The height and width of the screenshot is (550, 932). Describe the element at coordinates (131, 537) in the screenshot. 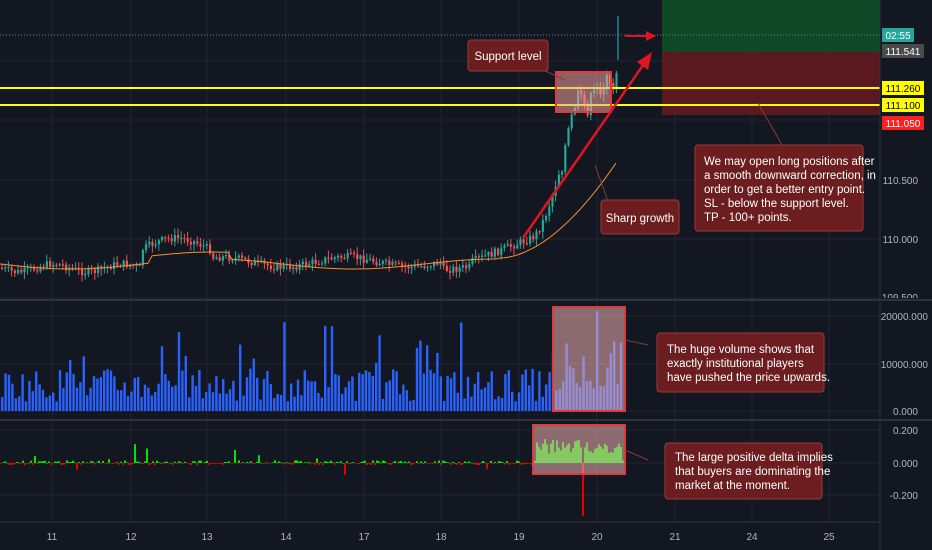

I see `time-tick-12: 12` at that location.